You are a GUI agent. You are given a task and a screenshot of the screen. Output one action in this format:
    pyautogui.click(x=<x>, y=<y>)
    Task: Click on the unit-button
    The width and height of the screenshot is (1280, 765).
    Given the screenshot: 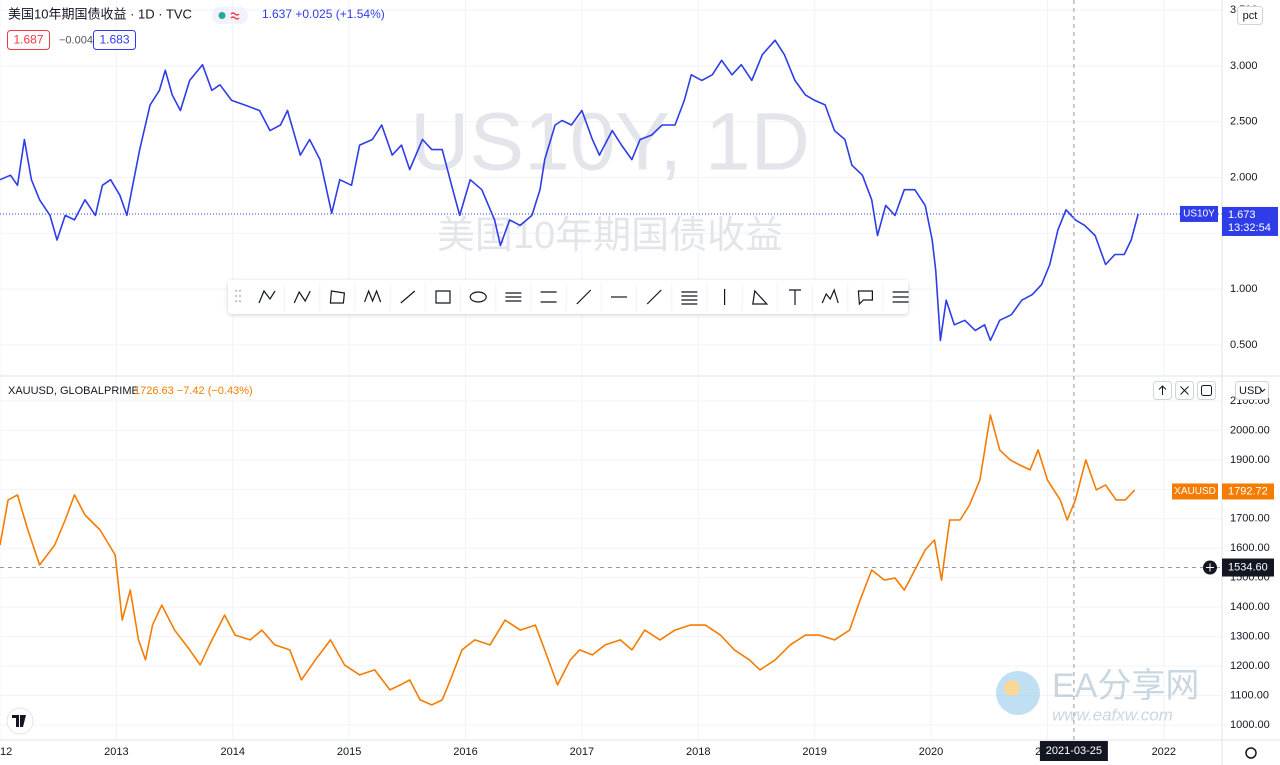 What is the action you would take?
    pyautogui.click(x=1250, y=15)
    